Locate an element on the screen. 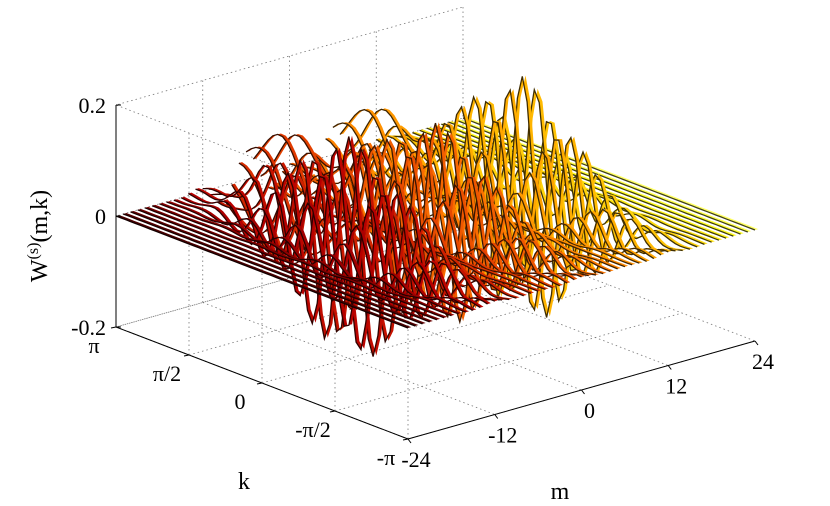 This screenshot has height=506, width=830. z-axis-label: W(s)(m,k) is located at coordinates (39, 236).